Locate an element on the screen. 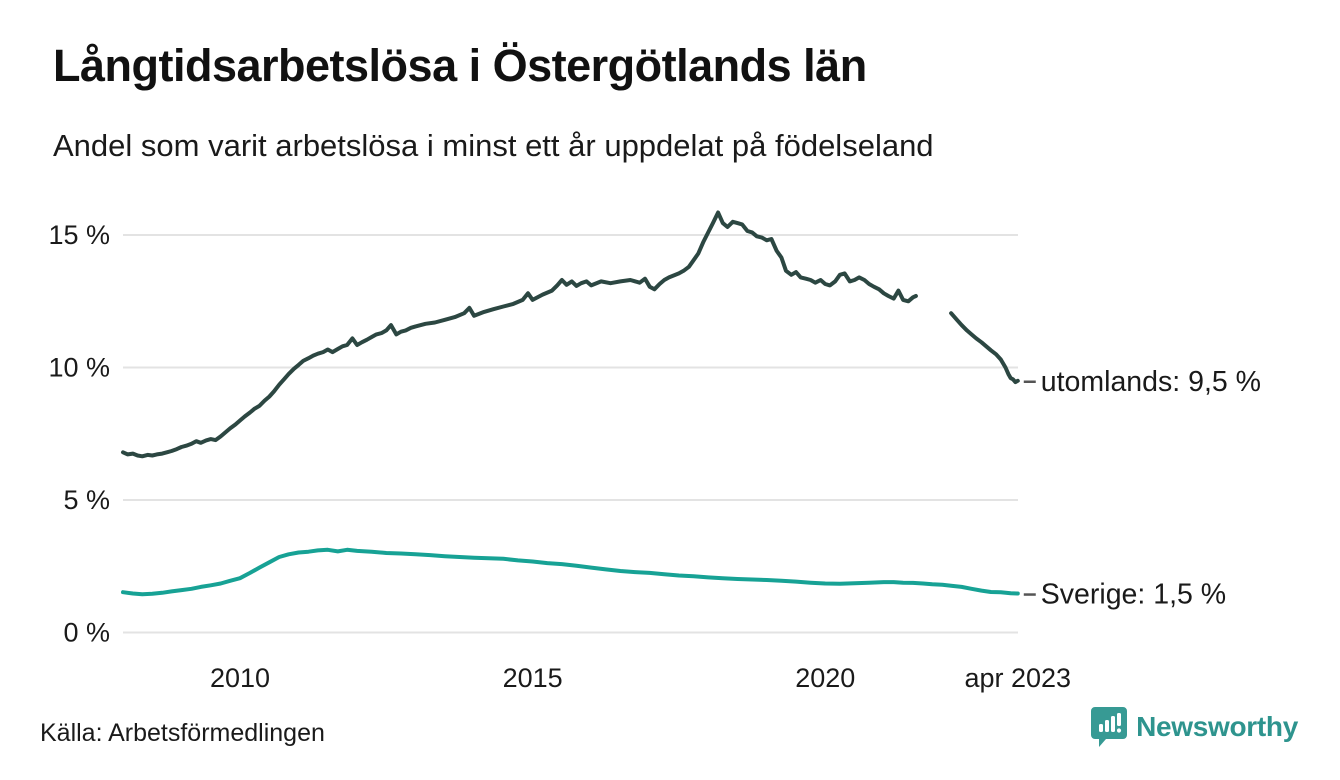 The width and height of the screenshot is (1340, 780). y-tick-label: 0 % is located at coordinates (86, 633).